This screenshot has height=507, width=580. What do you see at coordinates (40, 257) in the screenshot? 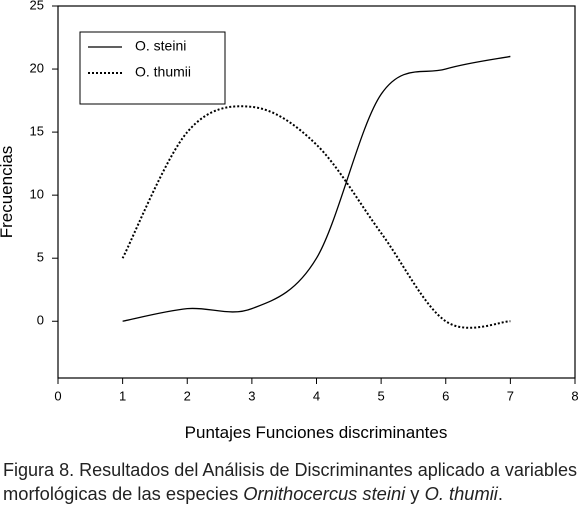
I see `y-tick-label: 5` at bounding box center [40, 257].